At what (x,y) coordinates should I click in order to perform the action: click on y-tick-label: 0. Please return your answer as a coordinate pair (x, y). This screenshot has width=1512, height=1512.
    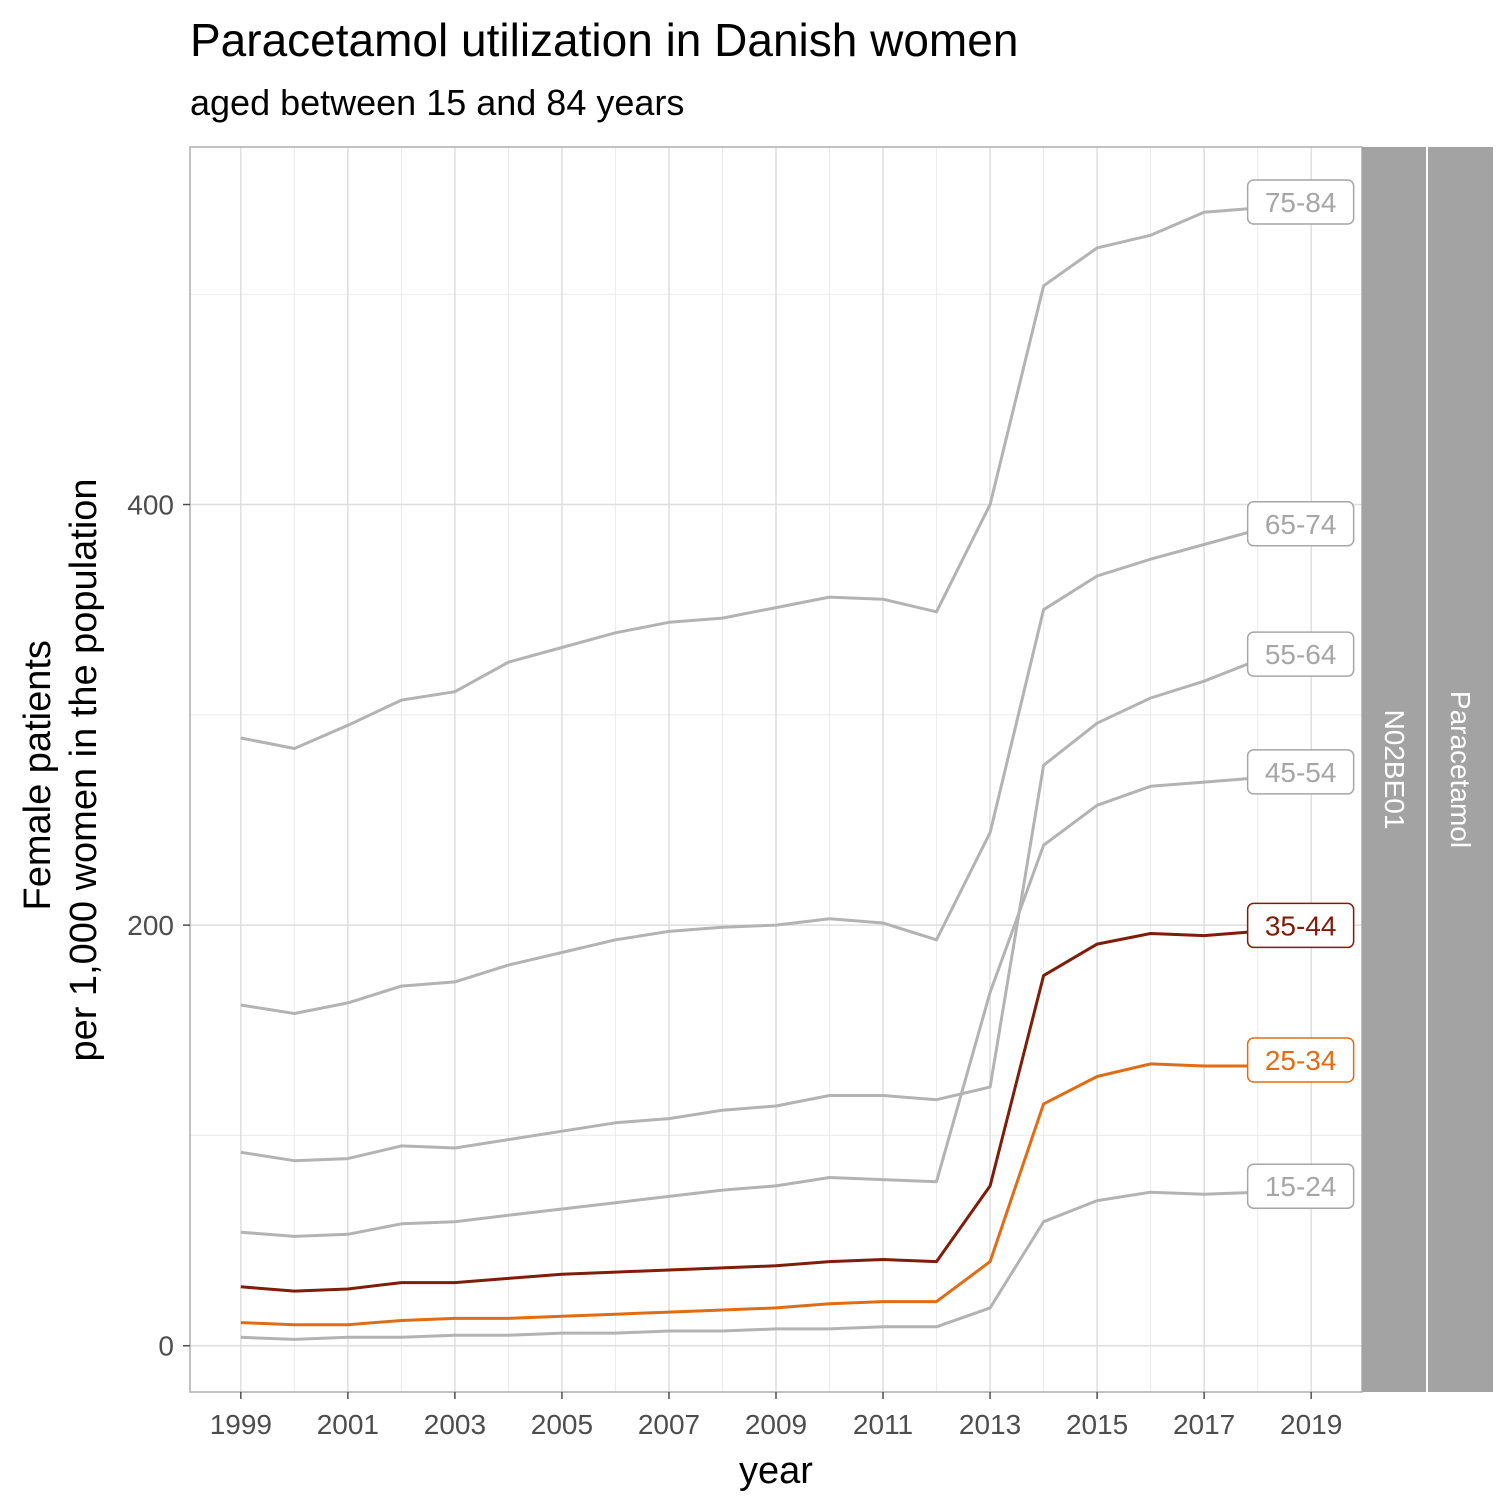
    Looking at the image, I should click on (166, 1346).